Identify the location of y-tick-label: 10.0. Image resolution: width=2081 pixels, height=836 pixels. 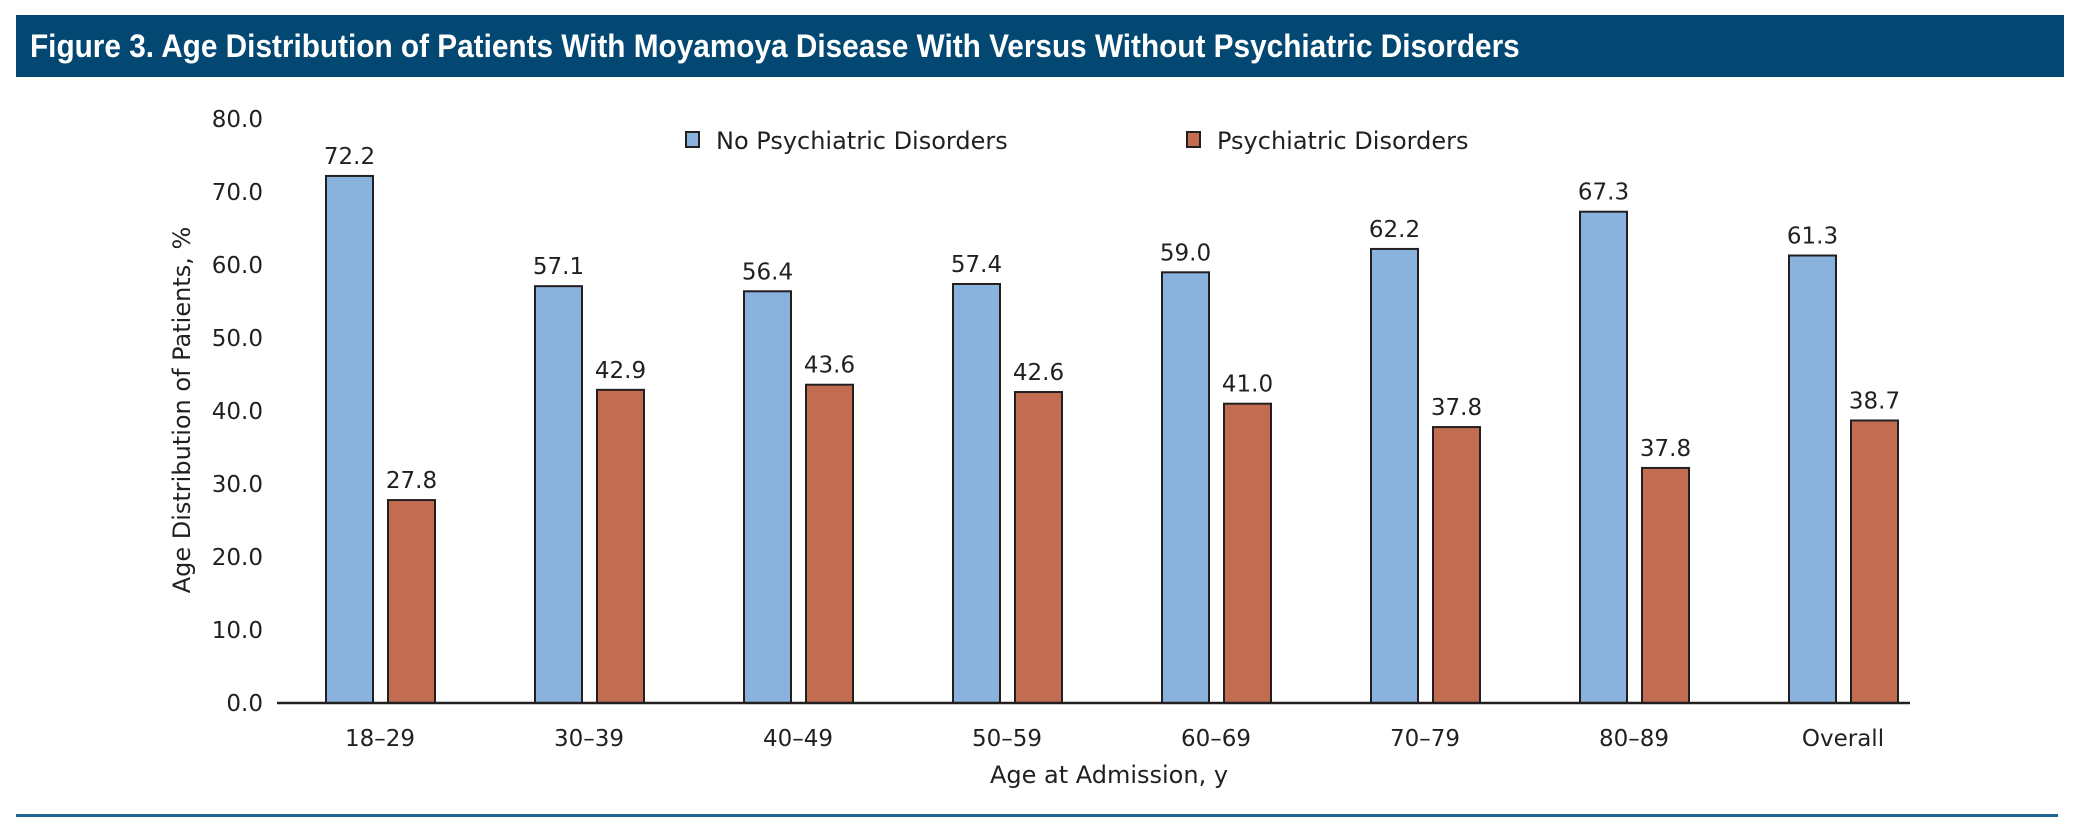
(237, 631).